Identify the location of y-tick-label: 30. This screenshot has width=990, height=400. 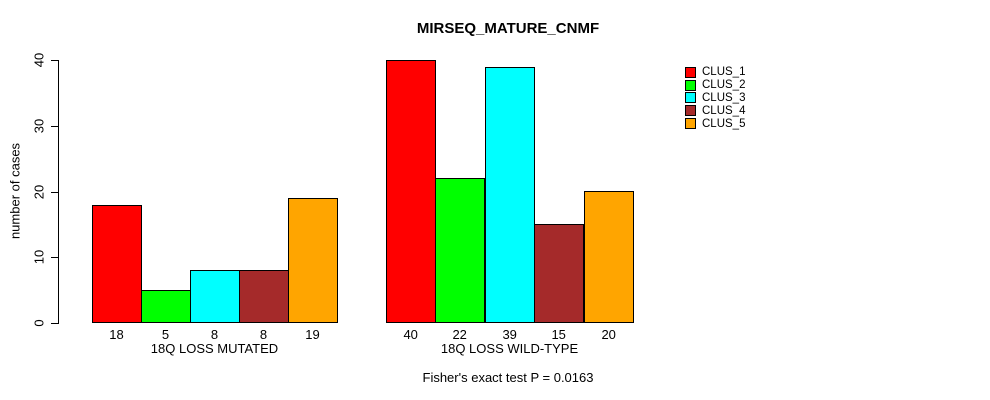
(39, 126).